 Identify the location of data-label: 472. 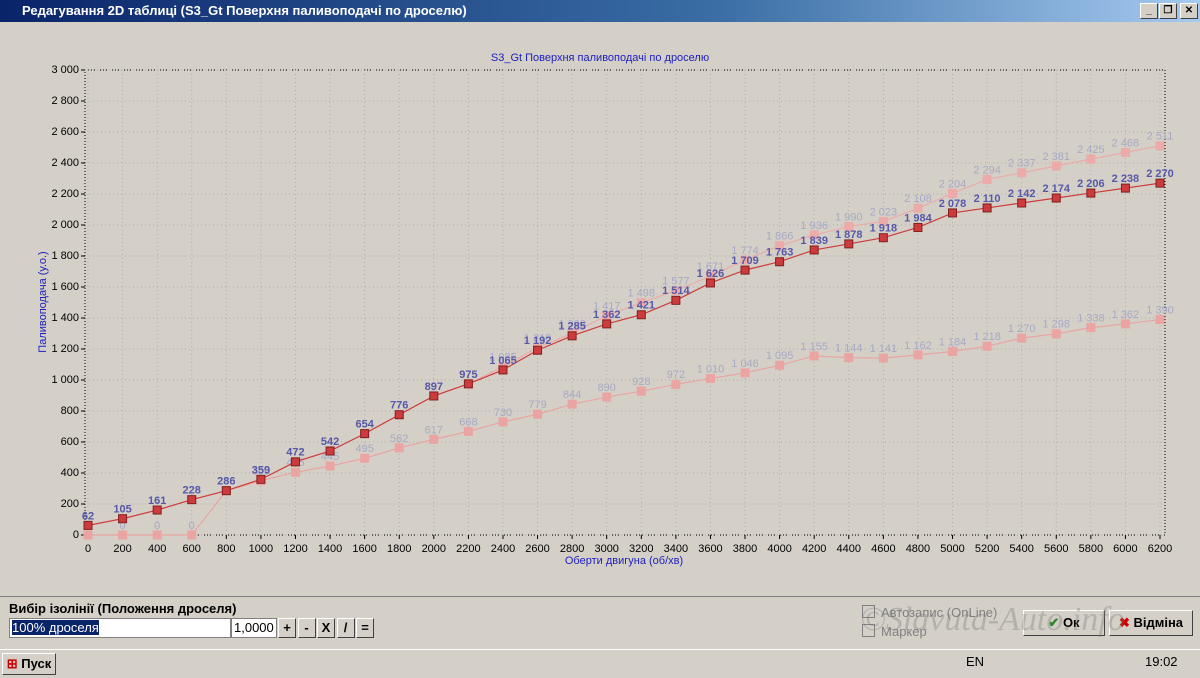
(295, 453).